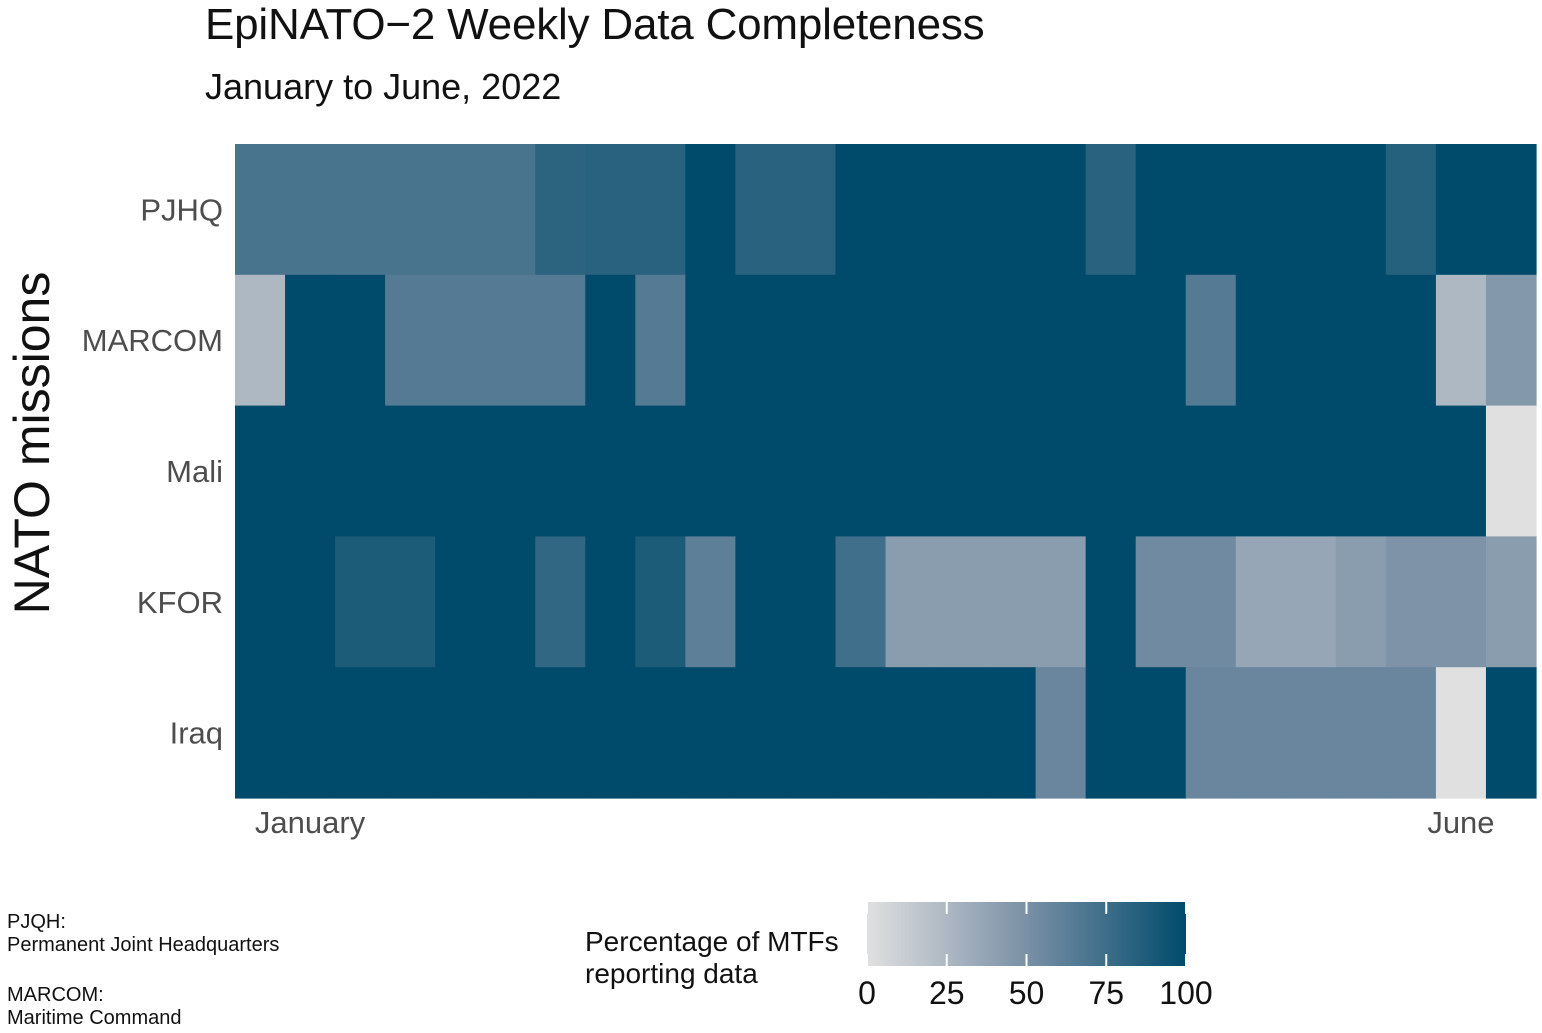 The width and height of the screenshot is (1542, 1033). What do you see at coordinates (36, 922) in the screenshot?
I see `footnote-abbr: PJQH:` at bounding box center [36, 922].